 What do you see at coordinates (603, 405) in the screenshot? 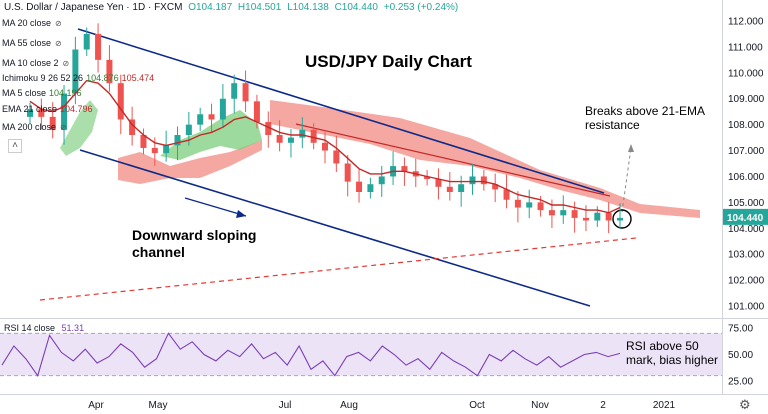
I see `time-tick-label: 2` at bounding box center [603, 405].